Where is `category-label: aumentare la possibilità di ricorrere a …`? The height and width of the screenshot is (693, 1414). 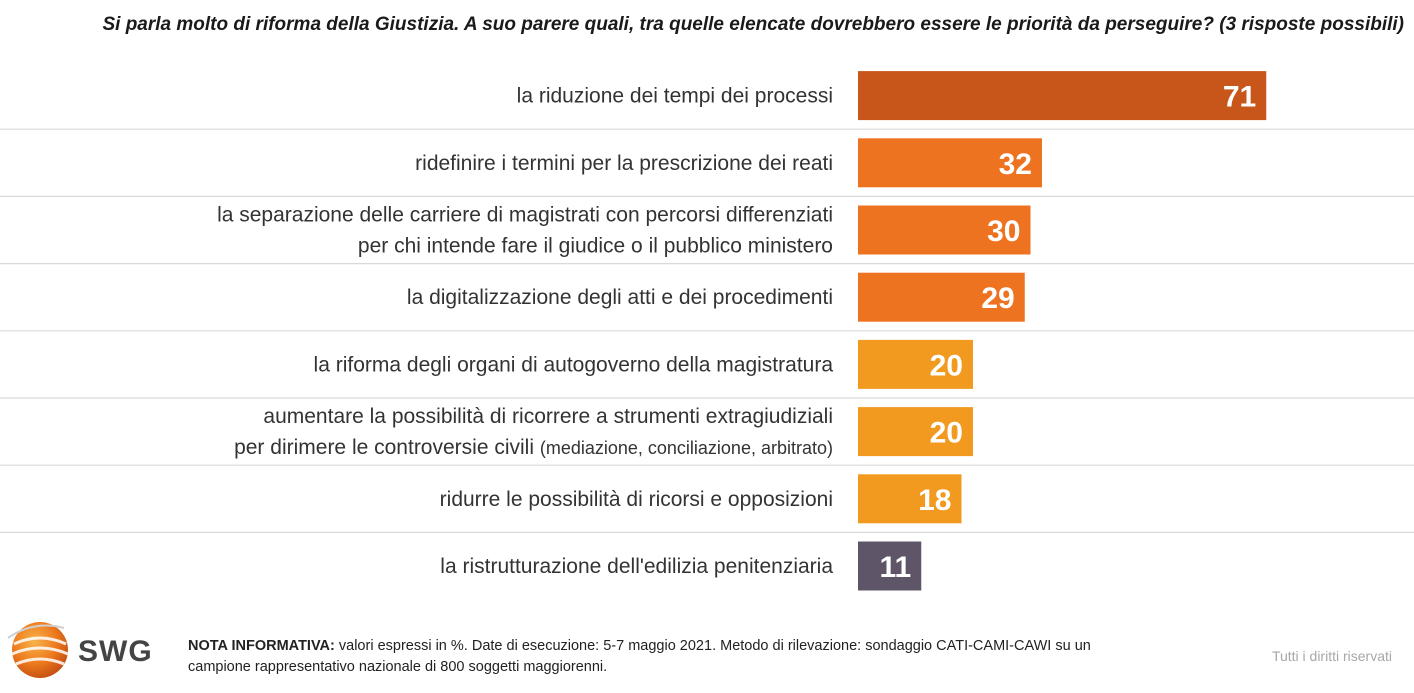
category-label: aumentare la possibilità di ricorrere a … is located at coordinates (548, 416).